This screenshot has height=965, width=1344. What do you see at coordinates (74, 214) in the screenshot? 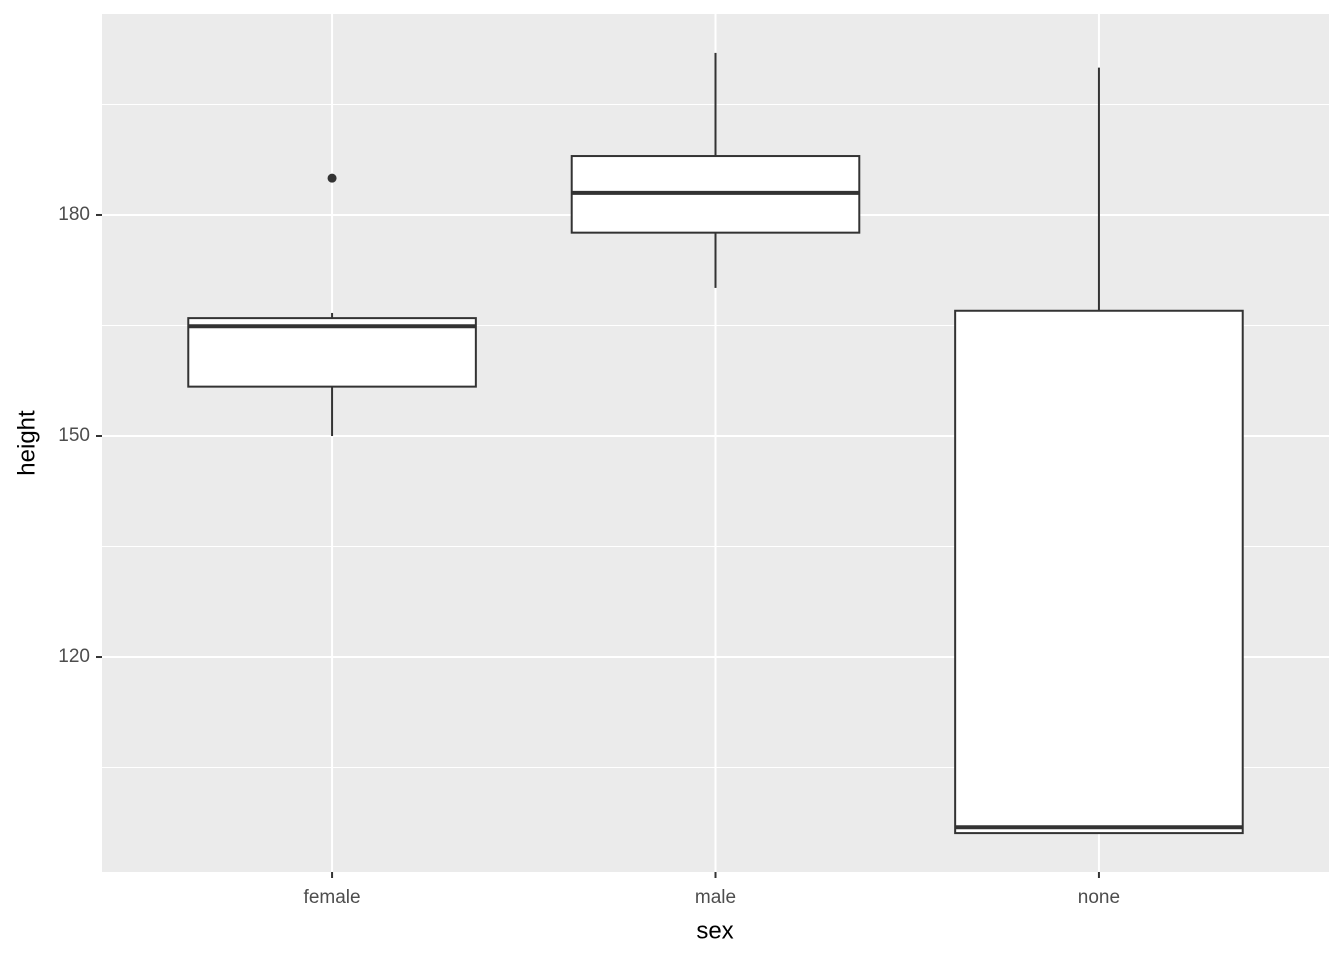
I see `y-tick-label: 180` at bounding box center [74, 214].